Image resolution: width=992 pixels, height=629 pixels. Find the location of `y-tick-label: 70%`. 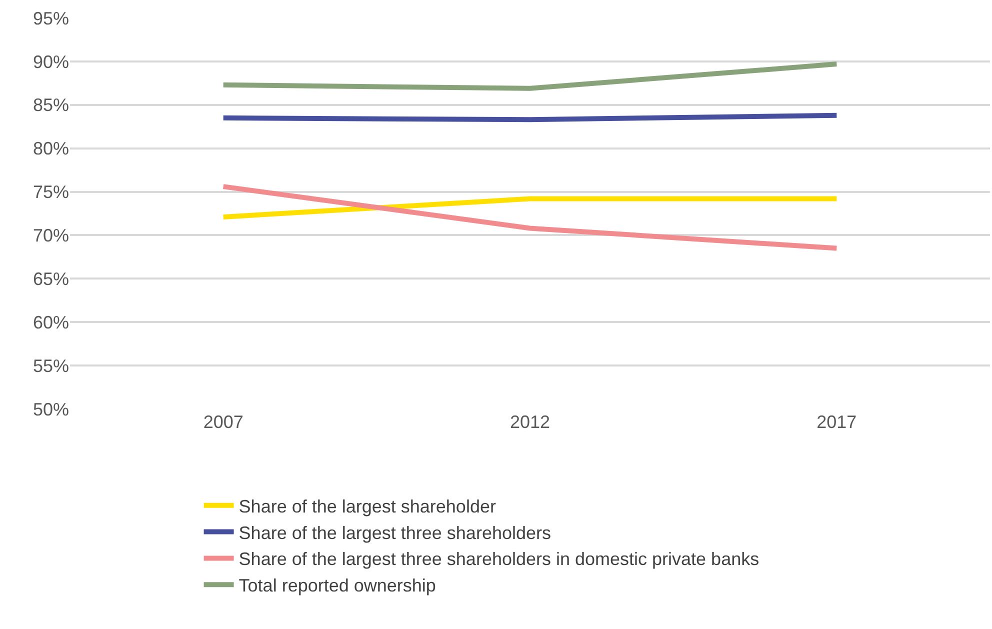

y-tick-label: 70% is located at coordinates (50, 236).